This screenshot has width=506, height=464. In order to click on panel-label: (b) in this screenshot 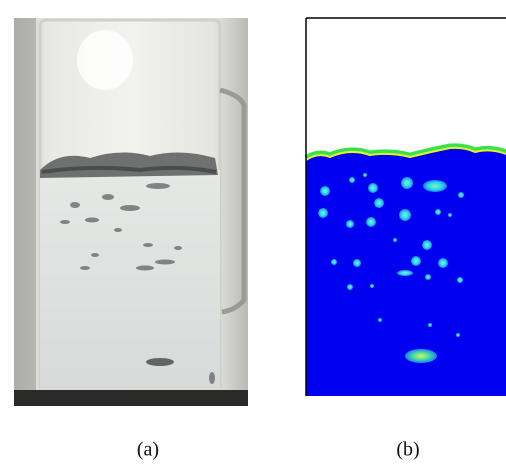, I will do `click(407, 450)`.